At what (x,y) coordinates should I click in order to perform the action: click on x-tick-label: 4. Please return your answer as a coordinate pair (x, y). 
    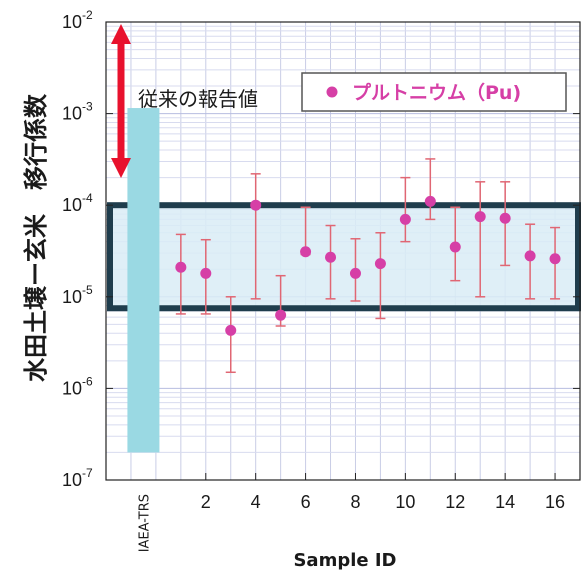
    Looking at the image, I should click on (256, 502).